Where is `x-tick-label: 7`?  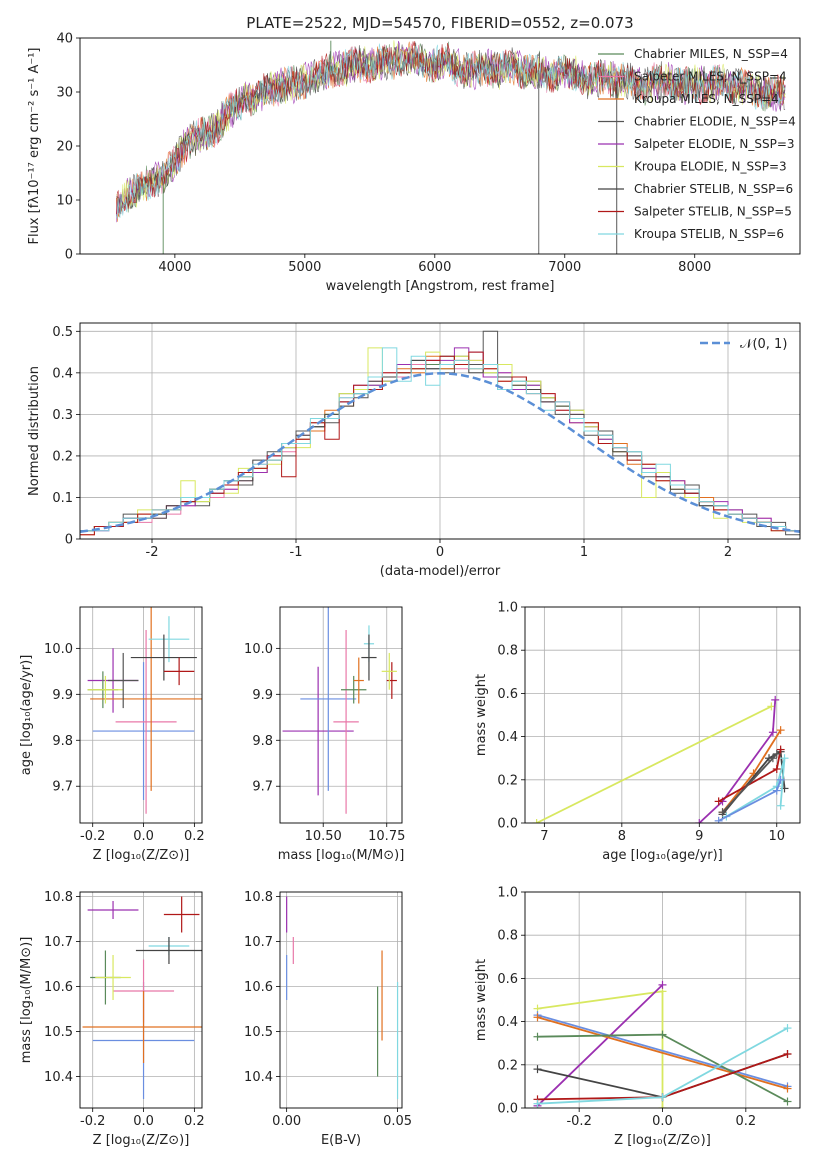
x-tick-label: 7 is located at coordinates (544, 836).